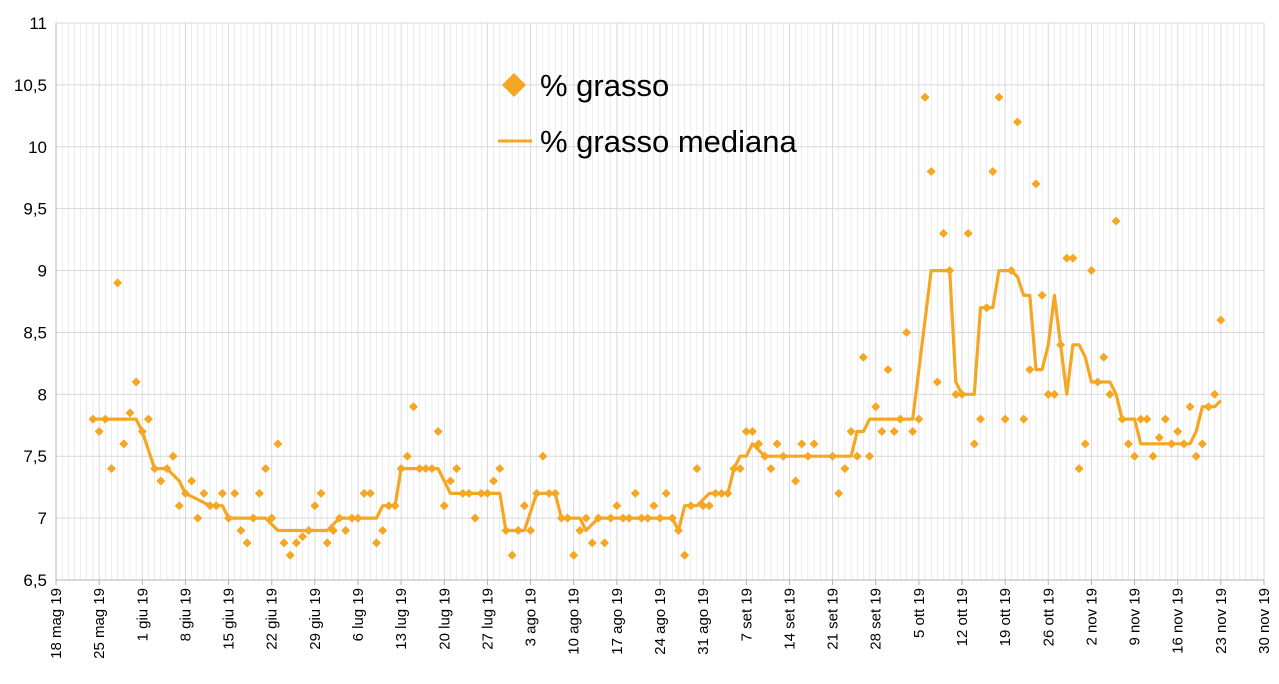 The width and height of the screenshot is (1279, 684). Describe the element at coordinates (1091, 617) in the screenshot. I see `x-tick-label: 2 nov 19` at that location.